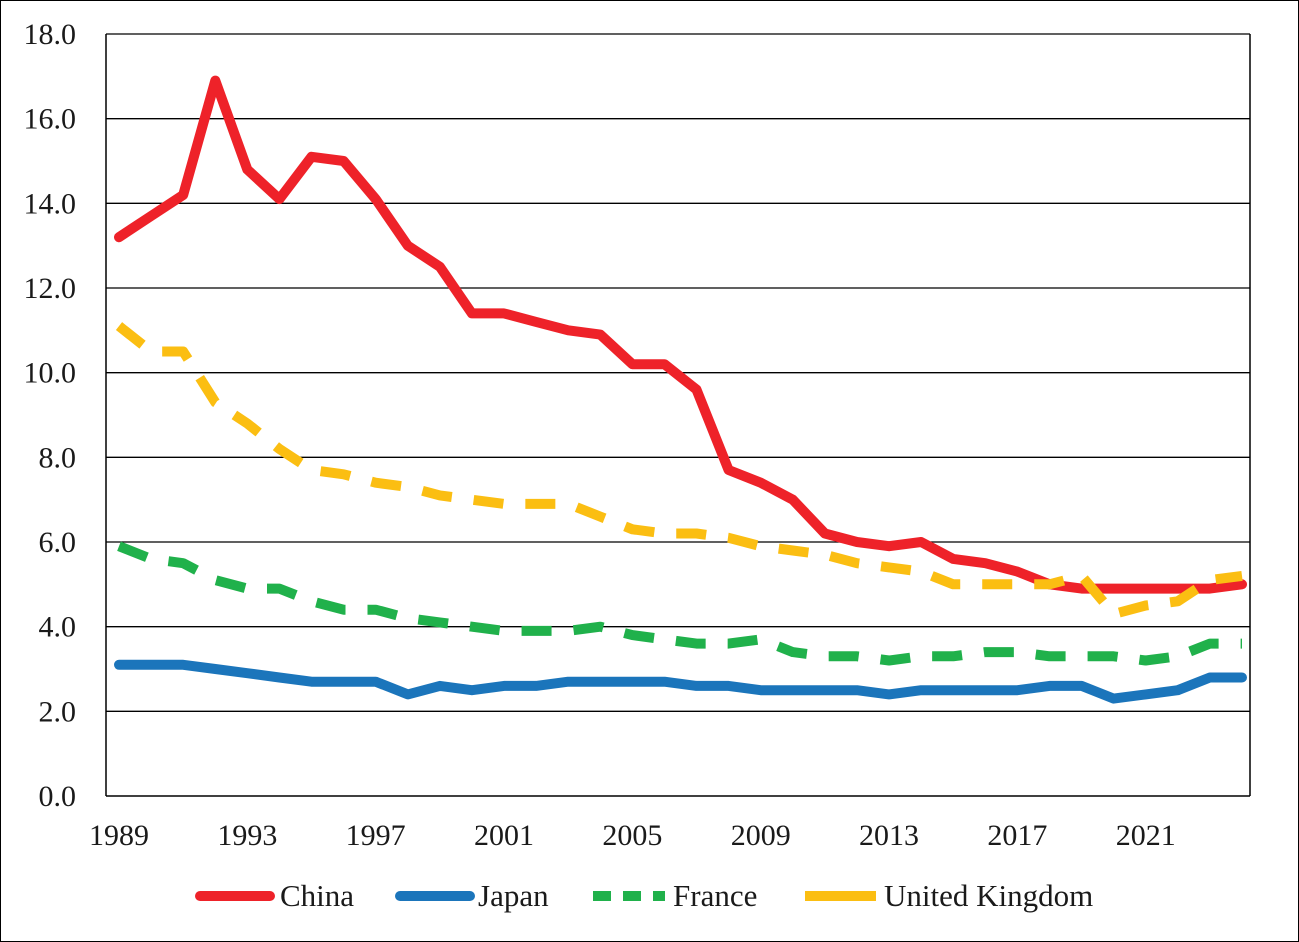 The image size is (1299, 942). I want to click on x-tick-label: 1989, so click(119, 835).